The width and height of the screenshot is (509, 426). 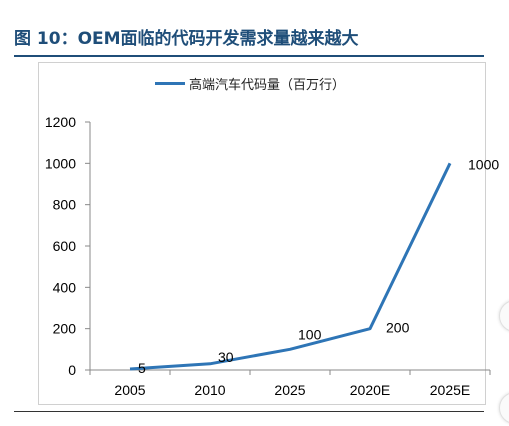 What do you see at coordinates (249, 56) in the screenshot?
I see `title-underline` at bounding box center [249, 56].